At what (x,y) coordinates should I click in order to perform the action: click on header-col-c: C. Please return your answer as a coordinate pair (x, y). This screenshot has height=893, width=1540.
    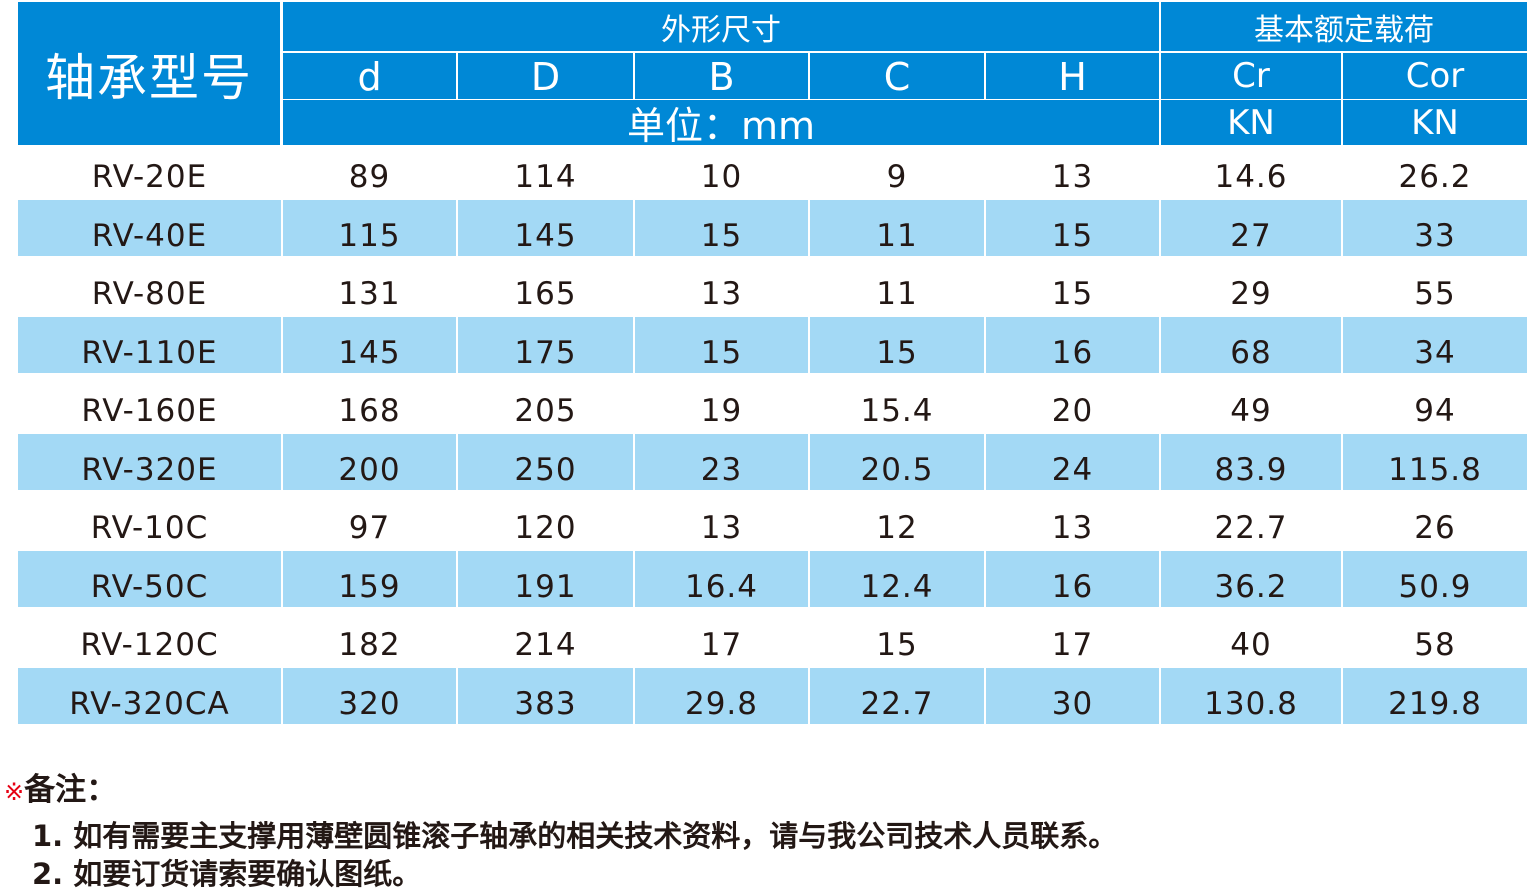
    Looking at the image, I should click on (897, 76).